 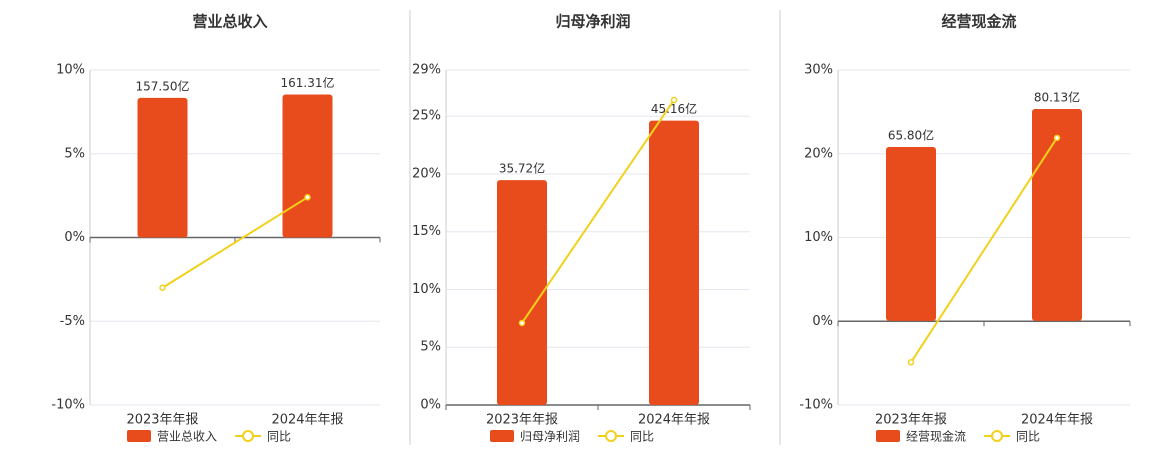 I want to click on chart-title: 经营现金流, so click(x=978, y=22).